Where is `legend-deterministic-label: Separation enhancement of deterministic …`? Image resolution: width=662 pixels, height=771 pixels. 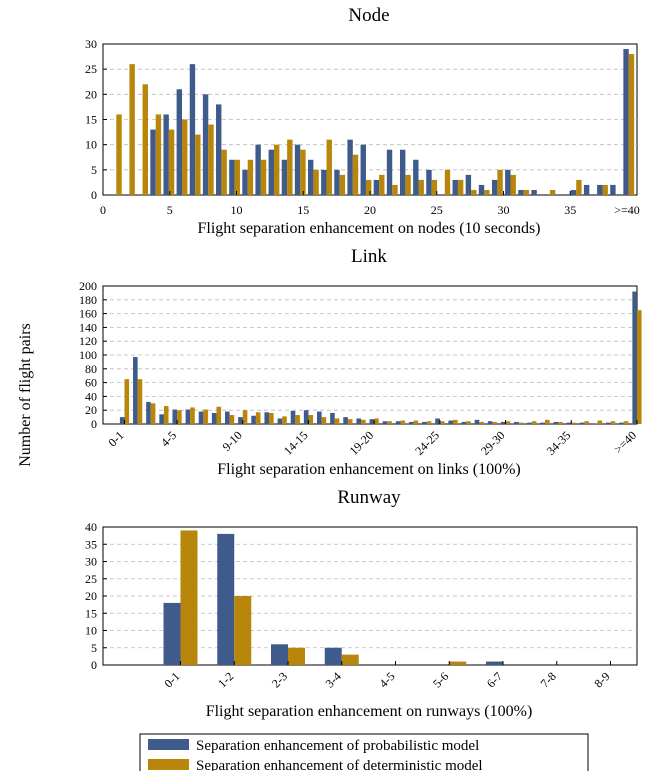 legend-deterministic-label: Separation enhancement of deterministic … is located at coordinates (339, 764).